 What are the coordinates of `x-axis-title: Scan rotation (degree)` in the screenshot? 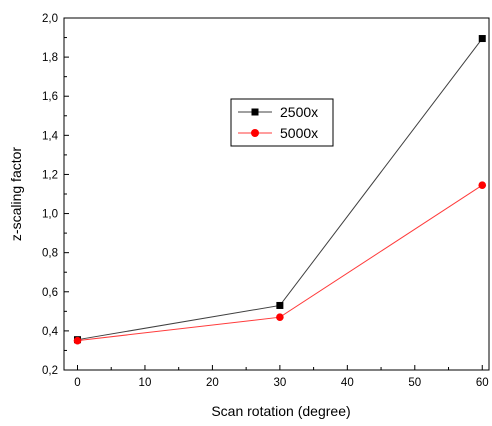 It's located at (280, 411).